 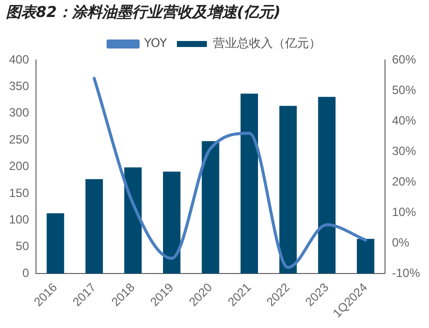 What do you see at coordinates (401, 242) in the screenshot?
I see `y2-tick-label: 0%` at bounding box center [401, 242].